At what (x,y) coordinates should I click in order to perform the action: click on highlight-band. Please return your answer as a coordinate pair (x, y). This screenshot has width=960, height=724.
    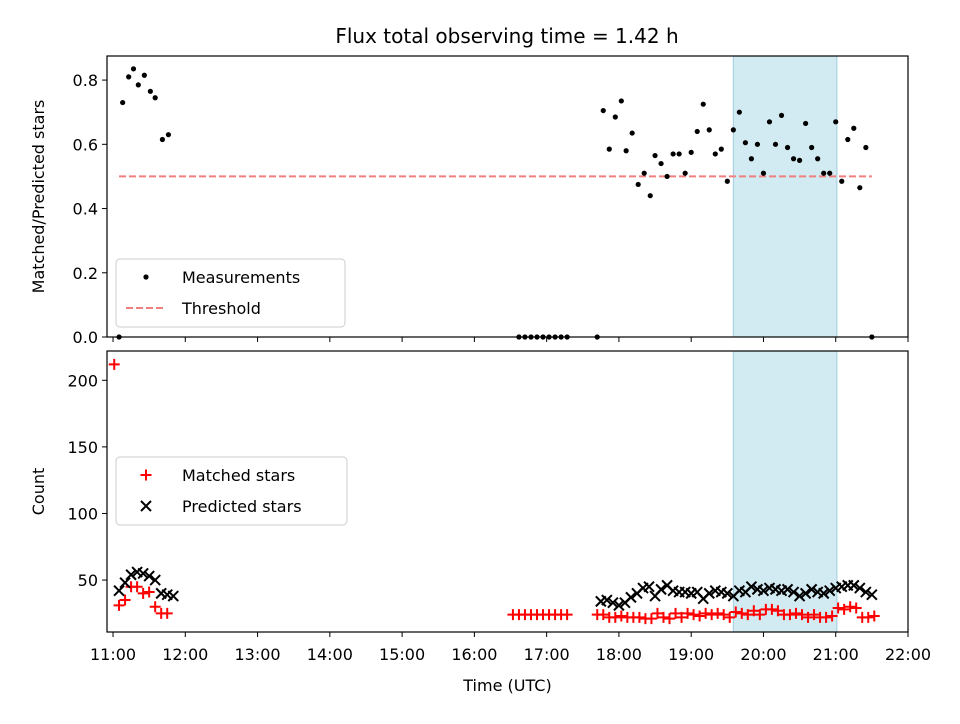
    Looking at the image, I should click on (785, 196).